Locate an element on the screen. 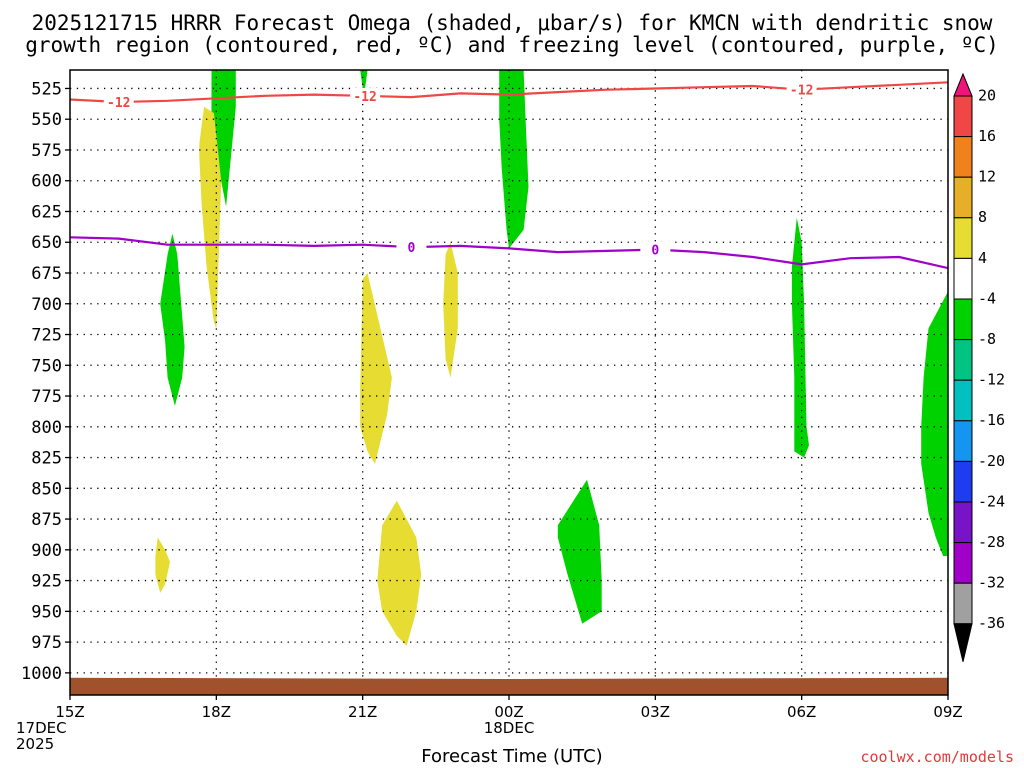  x-tick-label-0-0: 15Z is located at coordinates (69, 712).